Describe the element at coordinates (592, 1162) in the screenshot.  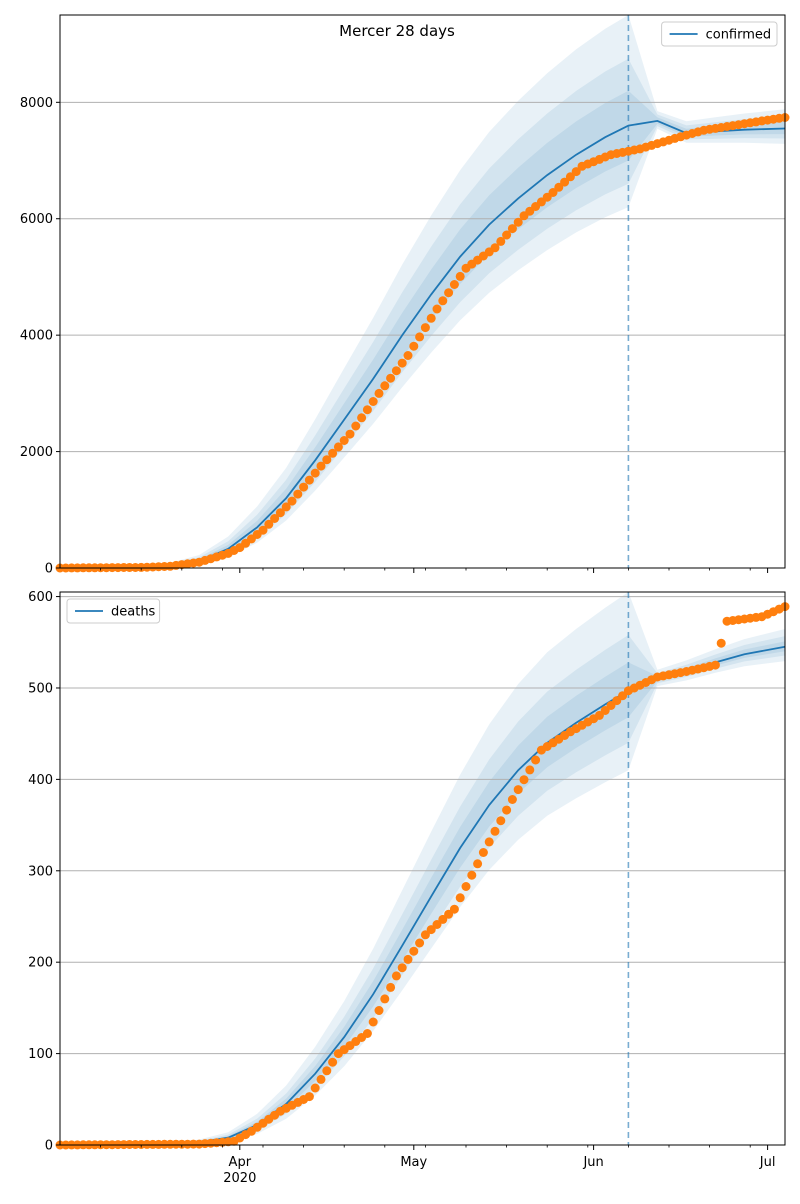
I see `x-tick-label: Jun` at that location.